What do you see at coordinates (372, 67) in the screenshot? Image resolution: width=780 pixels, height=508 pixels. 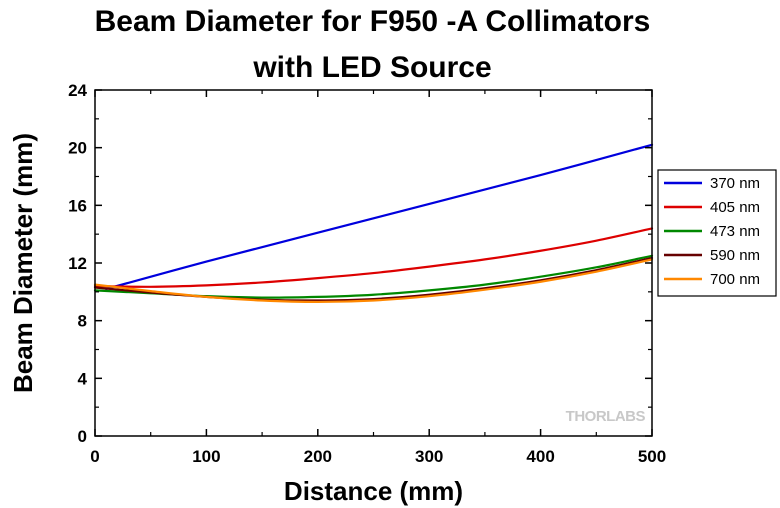 I see `chart-title-line-2: with LED Source` at bounding box center [372, 67].